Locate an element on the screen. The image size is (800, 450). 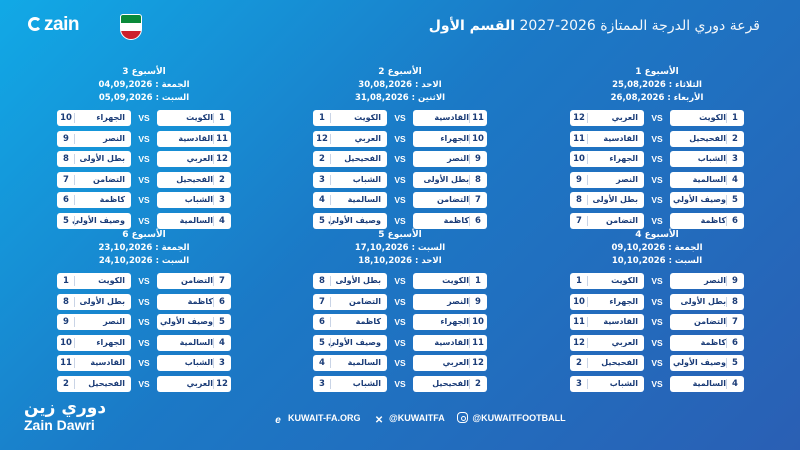
title-season: قرعة دوري الدرجة الممتازة 2026-2027 is located at coordinates (640, 26).